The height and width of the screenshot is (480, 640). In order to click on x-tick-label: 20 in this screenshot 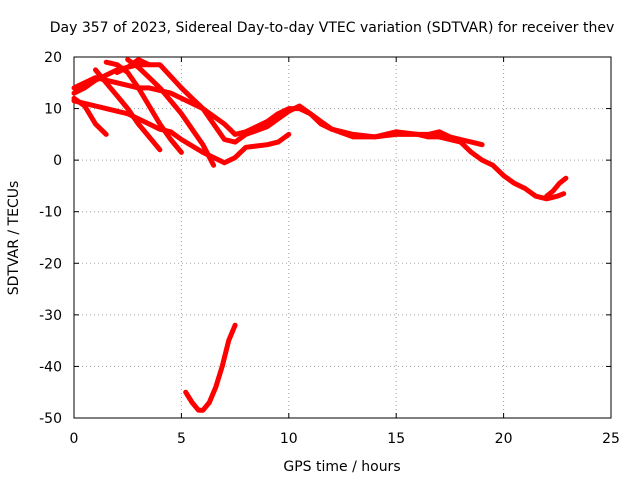, I will do `click(504, 439)`.